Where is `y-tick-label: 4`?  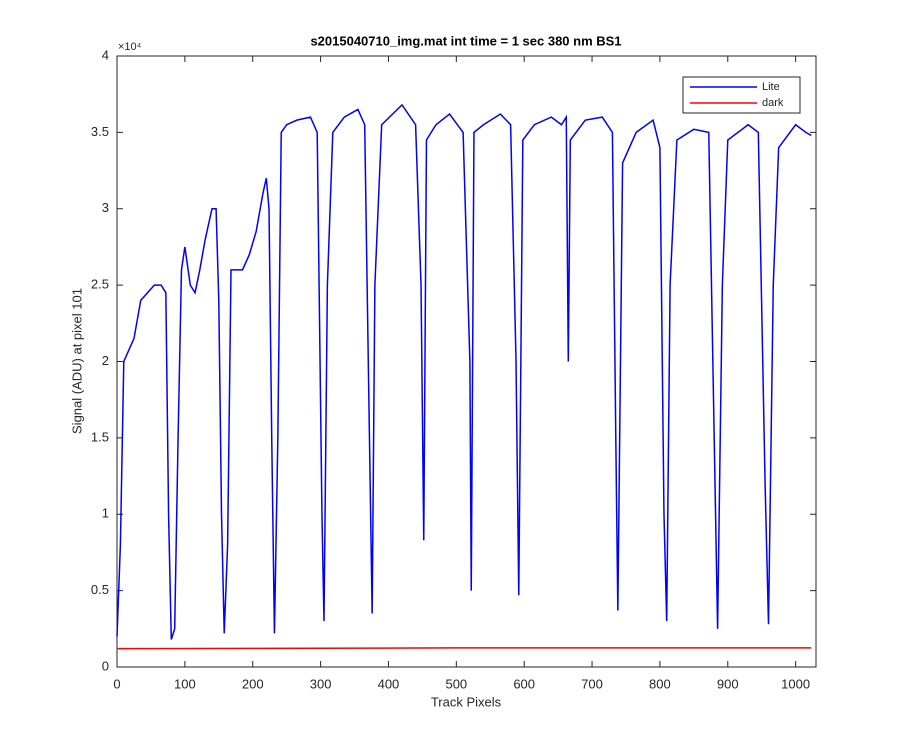 y-tick-label: 4 is located at coordinates (105, 54).